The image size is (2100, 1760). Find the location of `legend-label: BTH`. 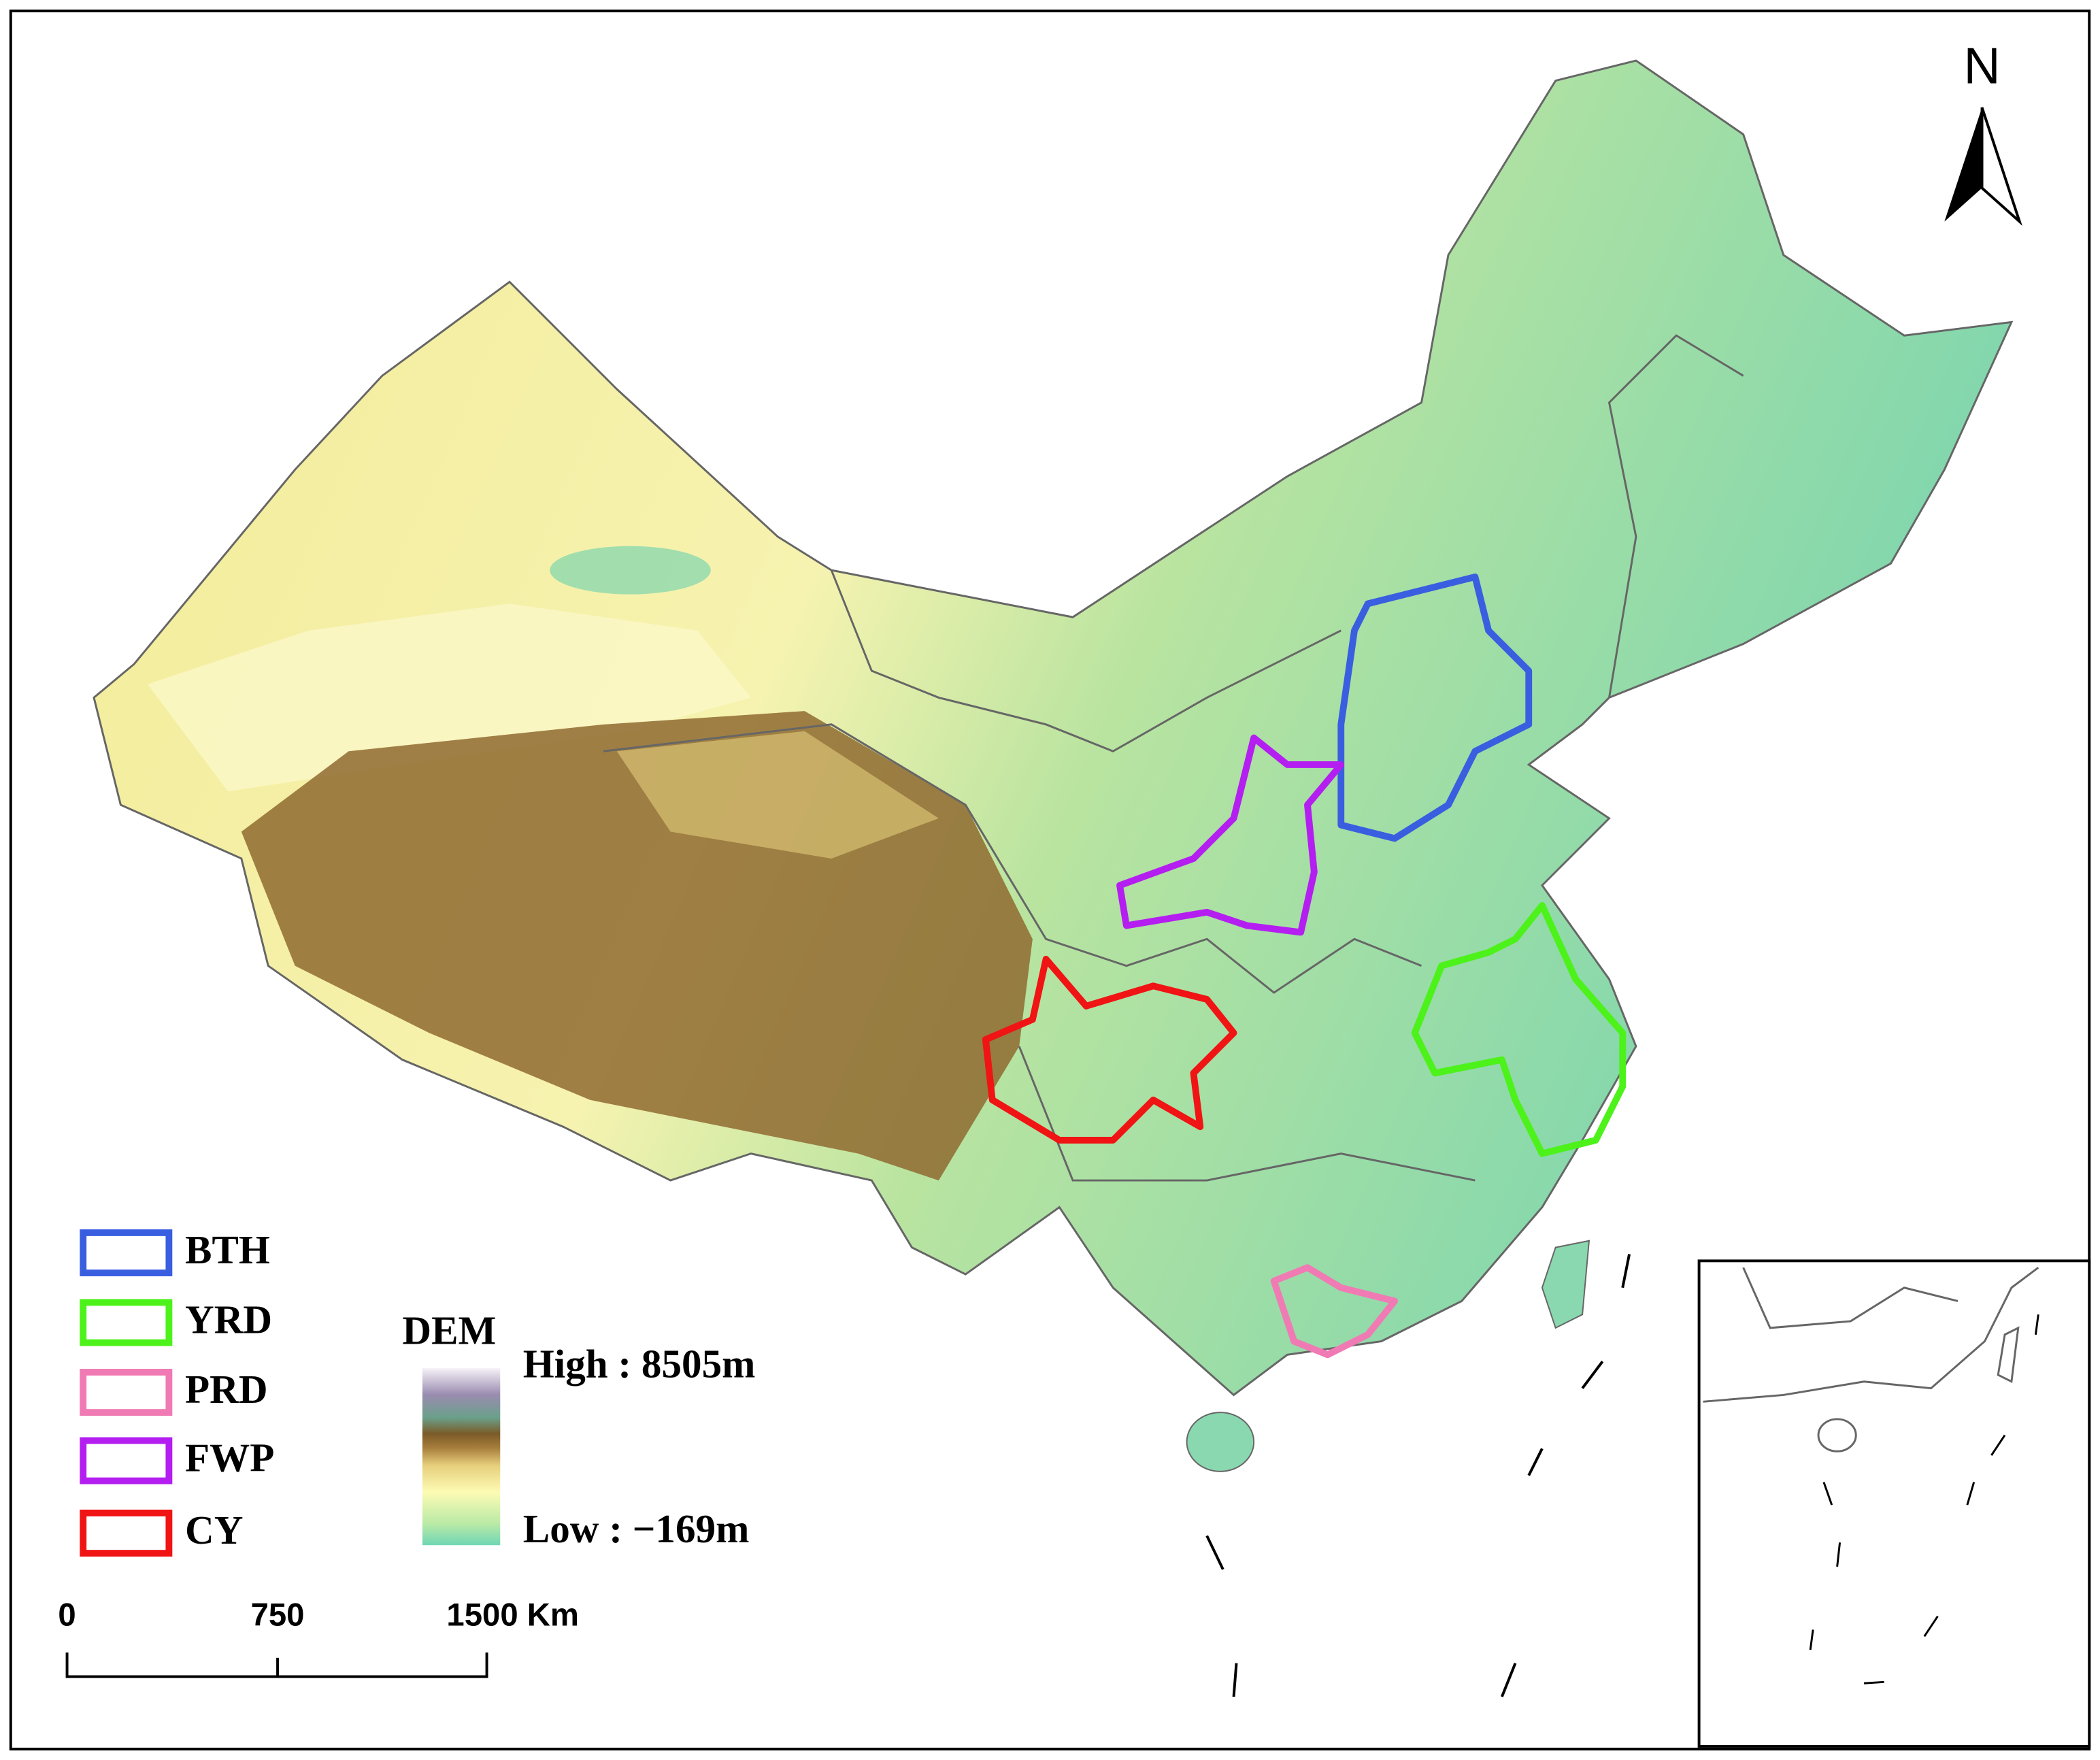

legend-label: BTH is located at coordinates (227, 1249).